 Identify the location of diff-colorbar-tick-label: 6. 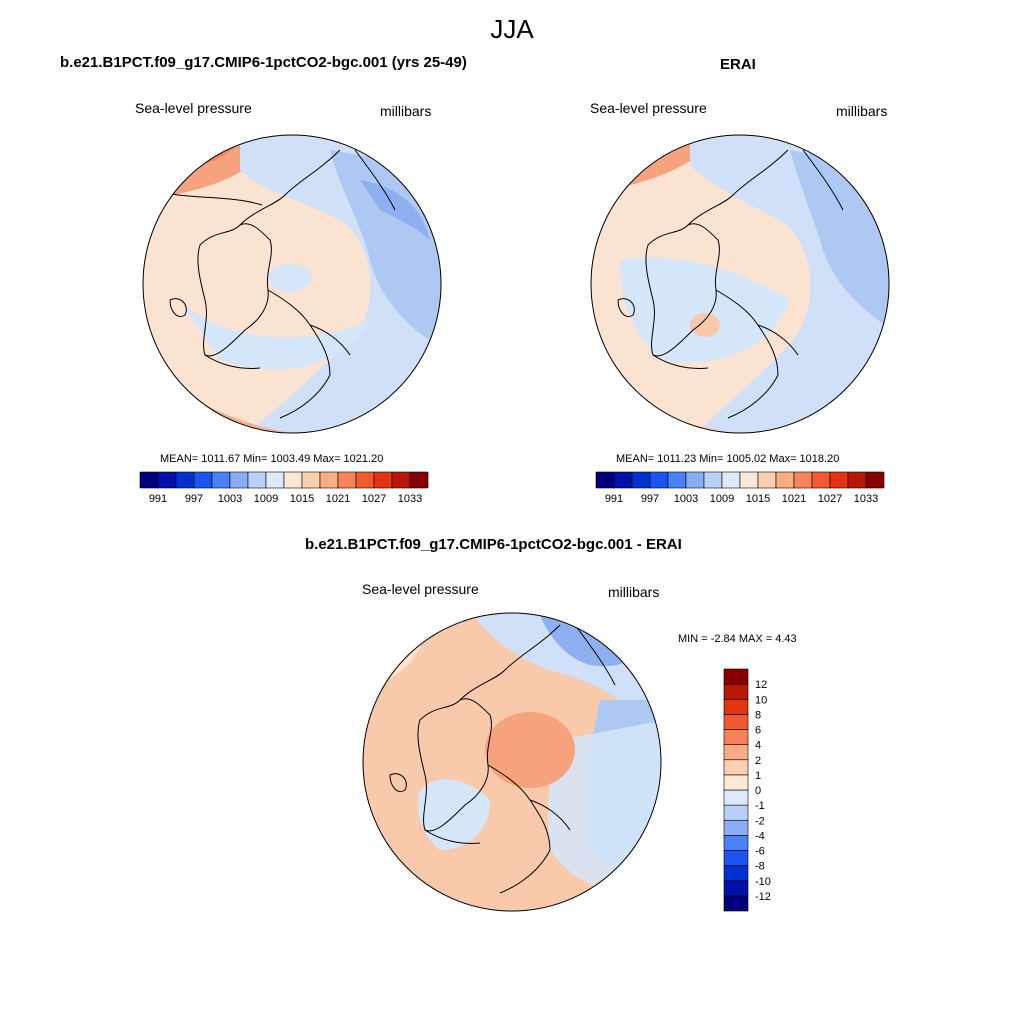
(758, 731).